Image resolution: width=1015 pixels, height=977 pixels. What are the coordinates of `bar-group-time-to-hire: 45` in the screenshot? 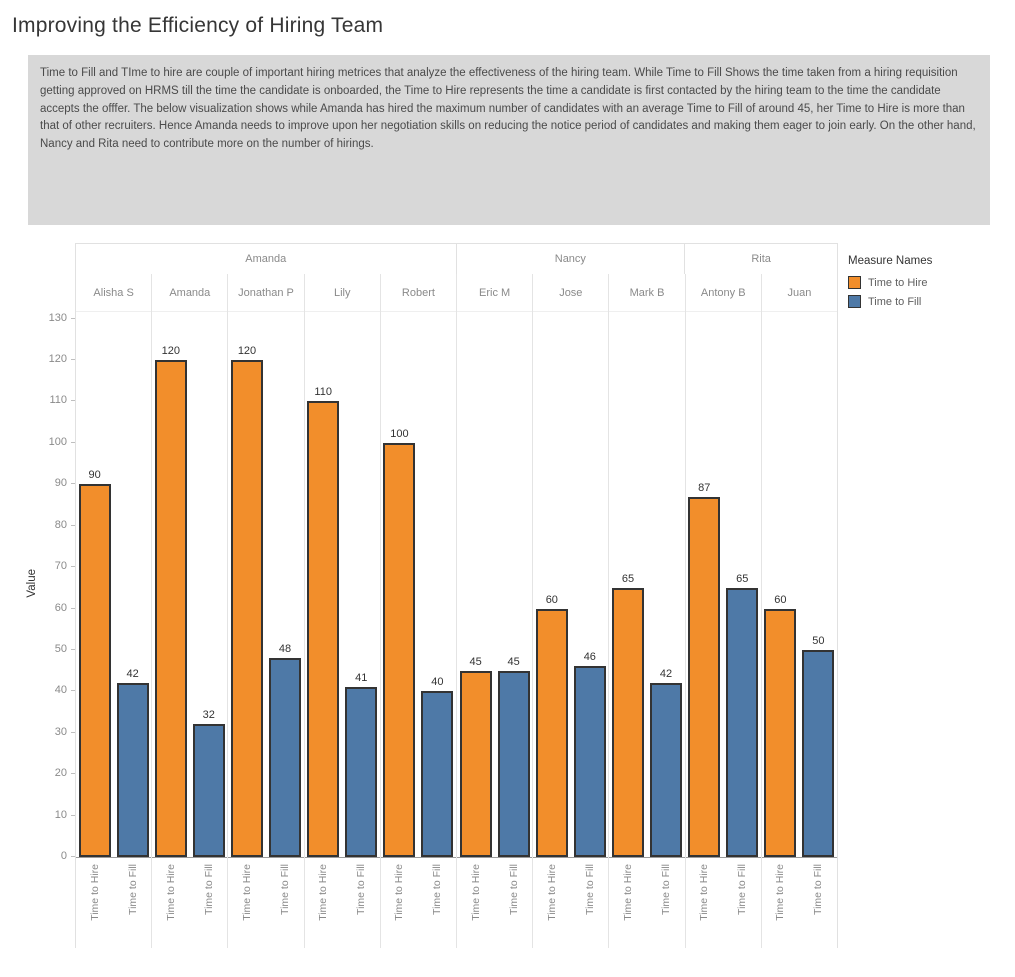 It's located at (475, 756).